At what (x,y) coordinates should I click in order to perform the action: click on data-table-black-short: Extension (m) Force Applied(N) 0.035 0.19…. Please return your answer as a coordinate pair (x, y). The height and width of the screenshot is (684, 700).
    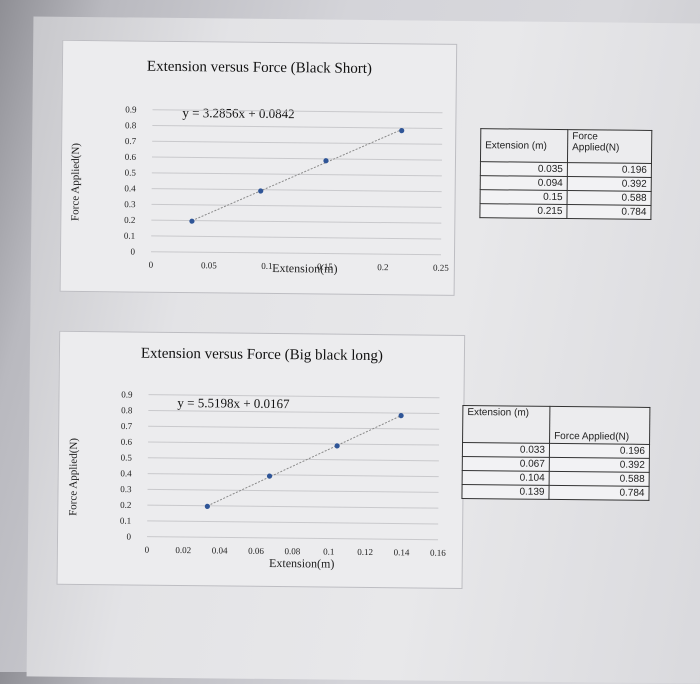
    Looking at the image, I should click on (566, 174).